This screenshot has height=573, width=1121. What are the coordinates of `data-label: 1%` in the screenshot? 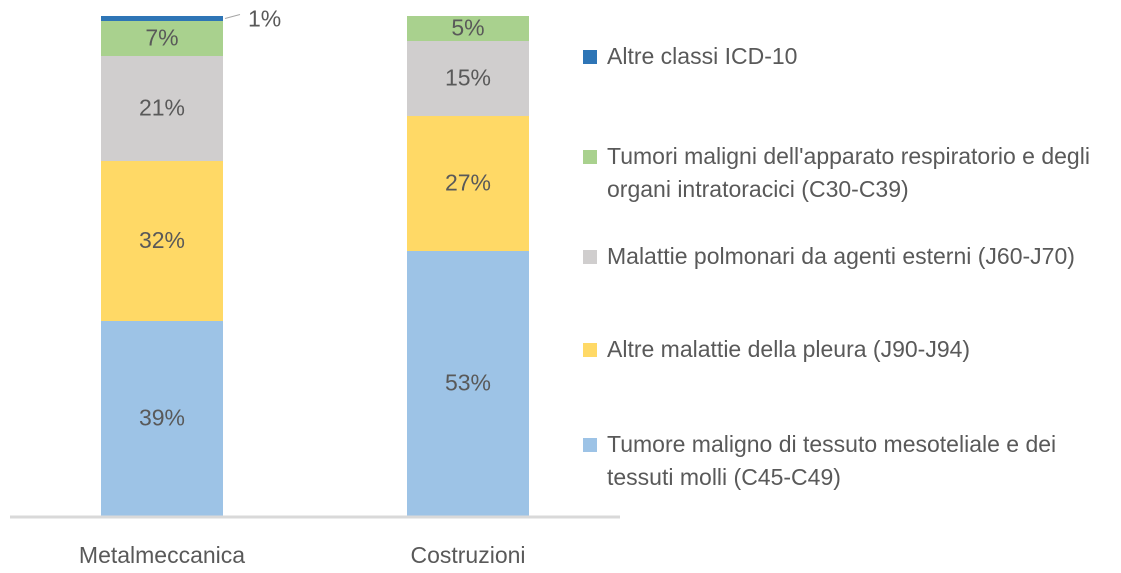 It's located at (264, 19).